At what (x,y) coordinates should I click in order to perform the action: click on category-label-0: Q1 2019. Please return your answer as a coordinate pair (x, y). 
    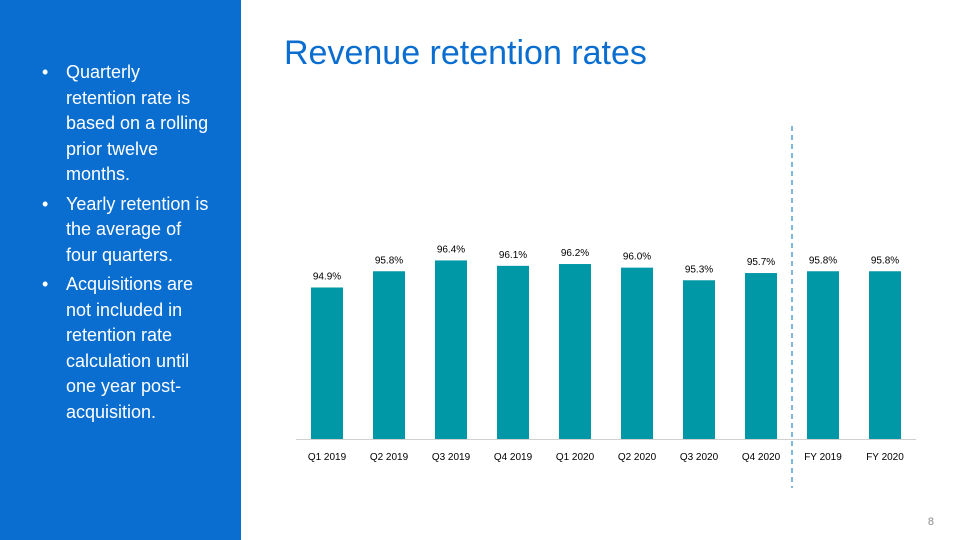
    Looking at the image, I should click on (327, 457).